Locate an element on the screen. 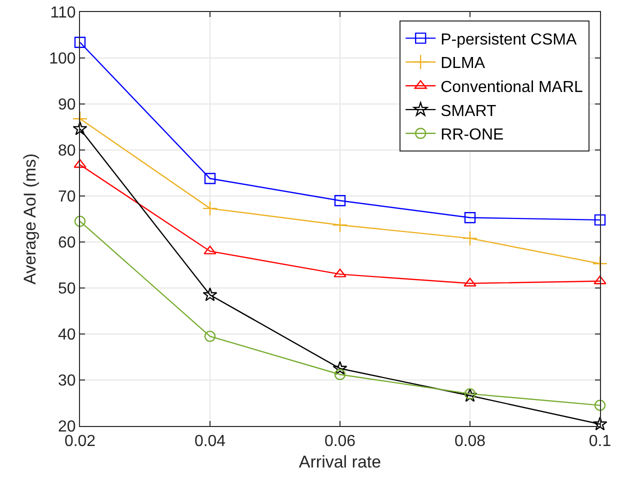 The image size is (620, 485). y-axis-title: Average AoI (ms) is located at coordinates (30, 219).